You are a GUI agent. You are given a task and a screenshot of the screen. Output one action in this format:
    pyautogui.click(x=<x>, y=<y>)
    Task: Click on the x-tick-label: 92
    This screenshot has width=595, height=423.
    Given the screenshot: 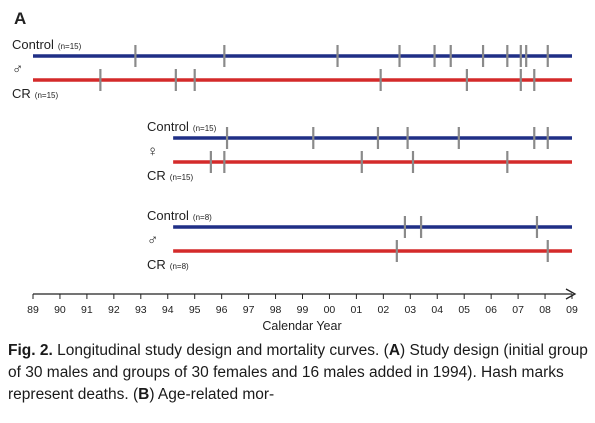 What is the action you would take?
    pyautogui.click(x=114, y=310)
    